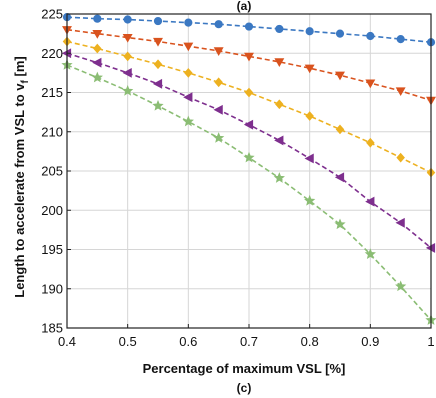 This screenshot has height=398, width=436. I want to click on y-tick-label: 185, so click(52, 328).